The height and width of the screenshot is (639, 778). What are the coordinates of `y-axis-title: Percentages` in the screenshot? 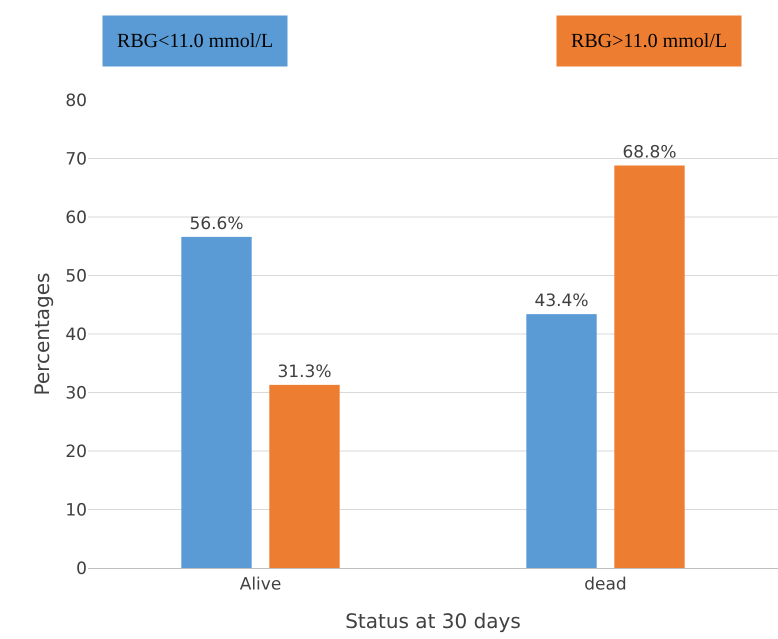 It's located at (42, 334).